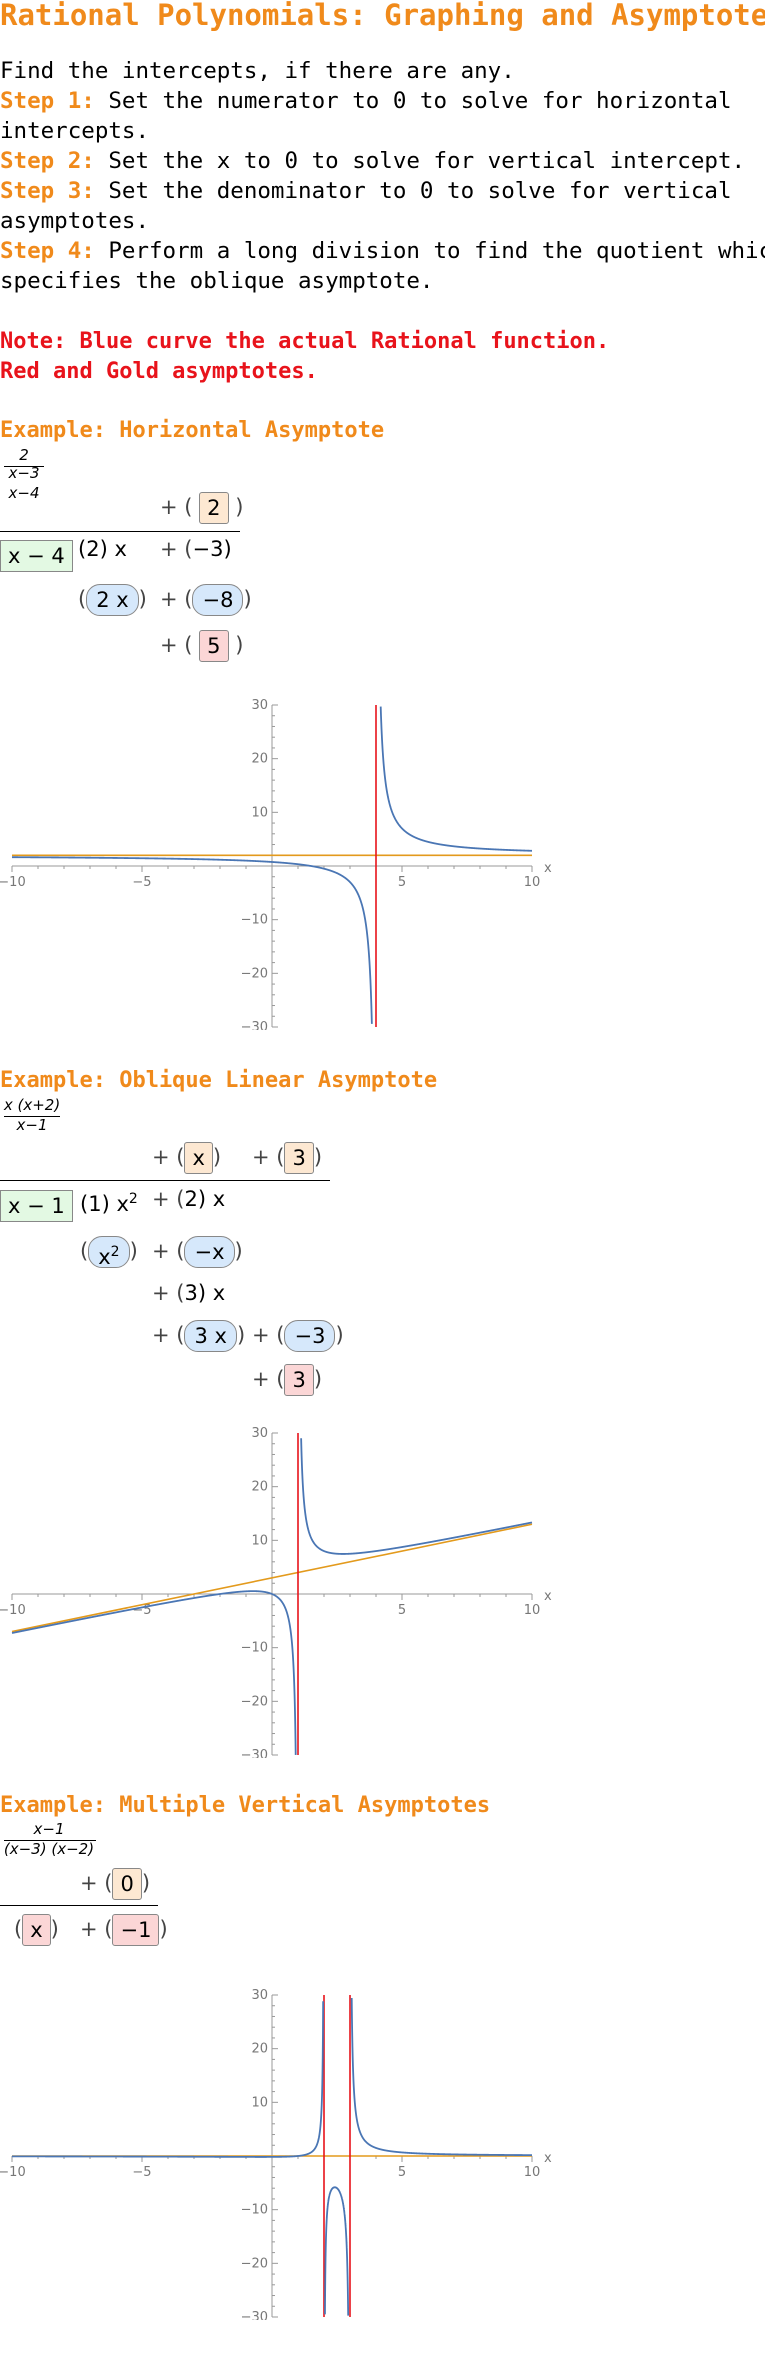 The width and height of the screenshot is (765, 2366). I want to click on fraction-denominator: x−4, so click(24, 493).